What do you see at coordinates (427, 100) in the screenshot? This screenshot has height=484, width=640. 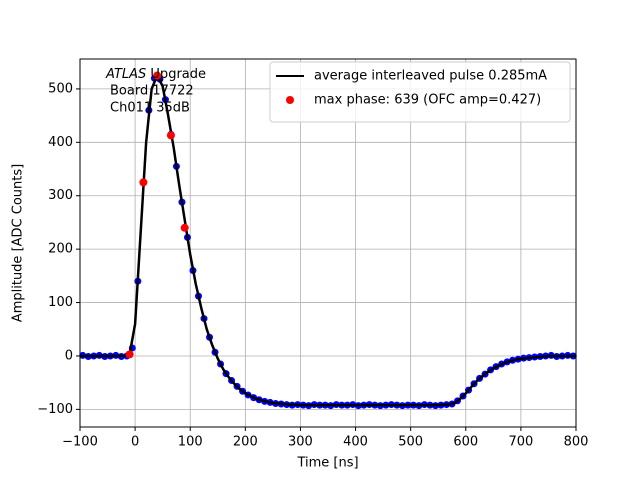 I see `legend-label: max phase: 639 (OFC amp=0.427)` at bounding box center [427, 100].